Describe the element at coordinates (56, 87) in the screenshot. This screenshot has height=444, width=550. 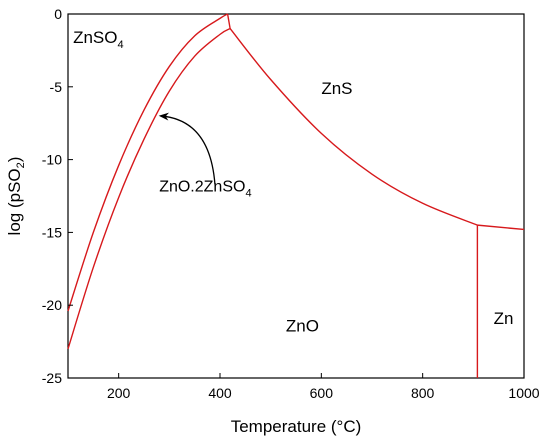
I see `y-tick-label: -5` at that location.